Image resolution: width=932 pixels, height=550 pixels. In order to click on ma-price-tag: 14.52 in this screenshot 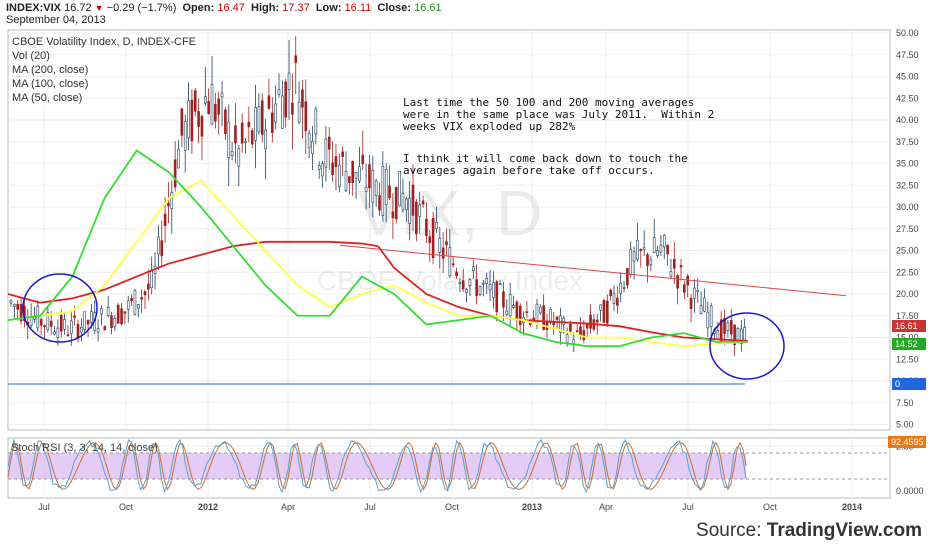, I will do `click(909, 344)`.